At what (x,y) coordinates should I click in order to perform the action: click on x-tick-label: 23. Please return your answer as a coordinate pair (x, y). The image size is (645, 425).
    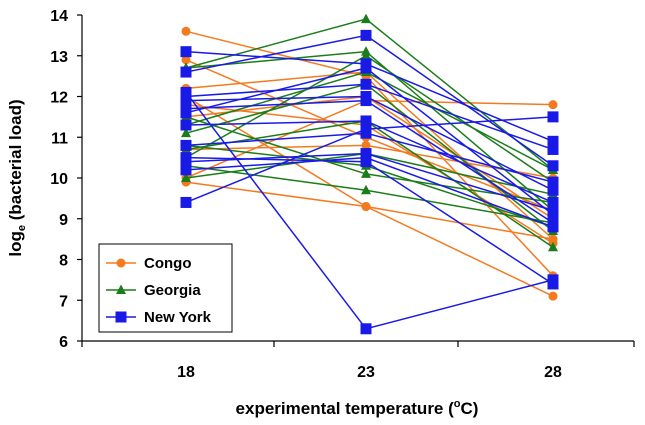
    Looking at the image, I should click on (366, 372).